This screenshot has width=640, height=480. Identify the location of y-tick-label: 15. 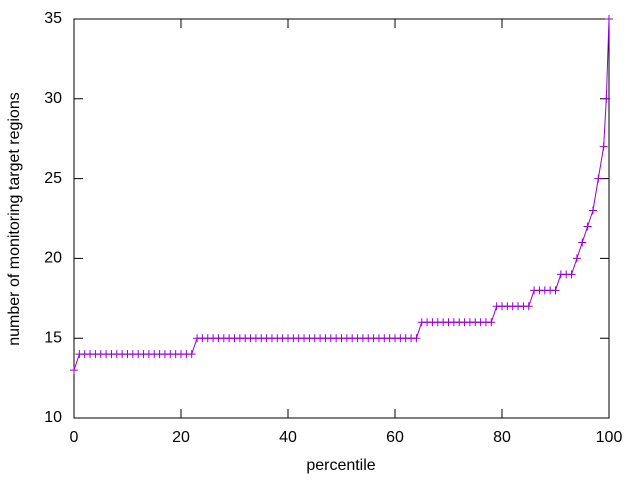
(53, 337).